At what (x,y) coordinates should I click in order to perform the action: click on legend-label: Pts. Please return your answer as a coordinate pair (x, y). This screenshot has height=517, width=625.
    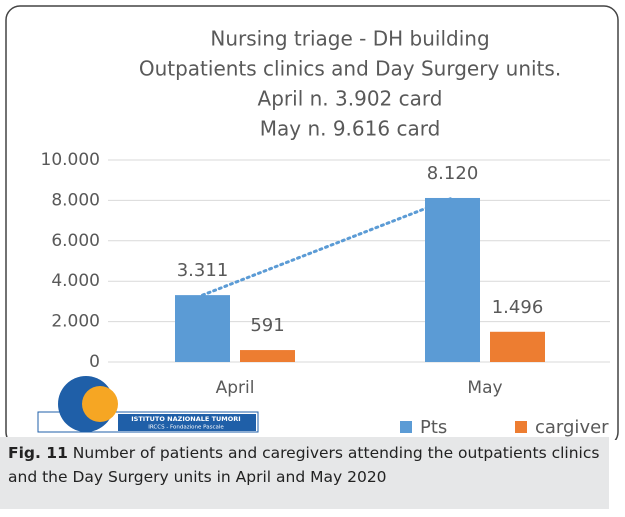
    Looking at the image, I should click on (433, 427).